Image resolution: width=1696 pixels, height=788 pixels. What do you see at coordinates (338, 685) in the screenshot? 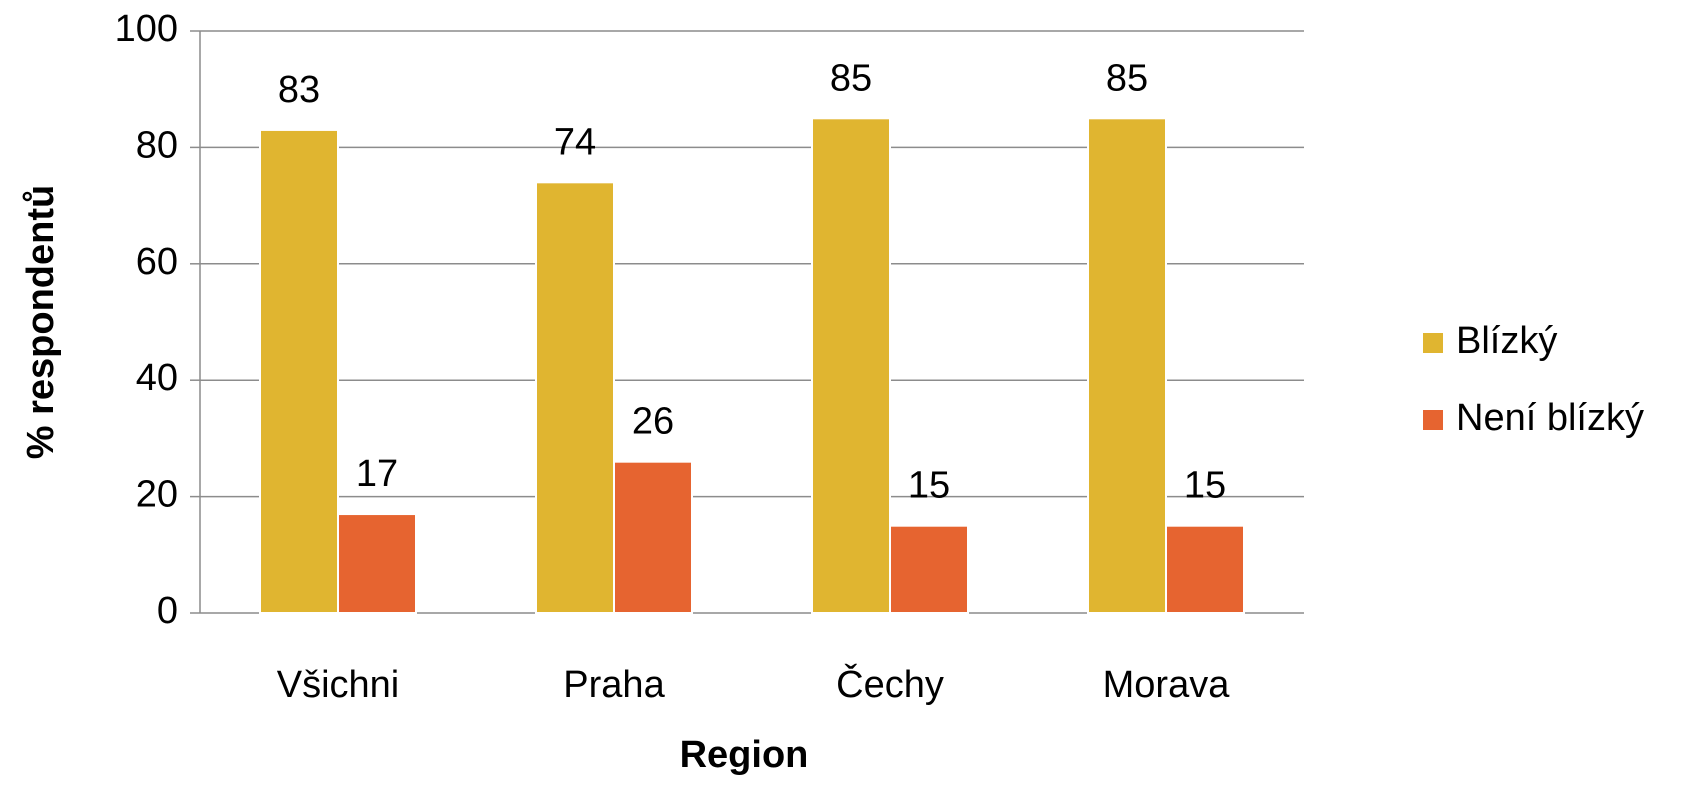
I see `x-tick-label: Všichni` at bounding box center [338, 685].